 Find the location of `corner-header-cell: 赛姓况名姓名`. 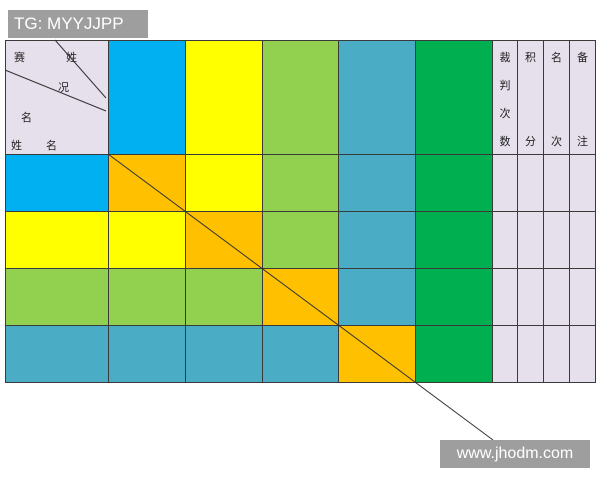

corner-header-cell: 赛姓况名姓名 is located at coordinates (57, 97).